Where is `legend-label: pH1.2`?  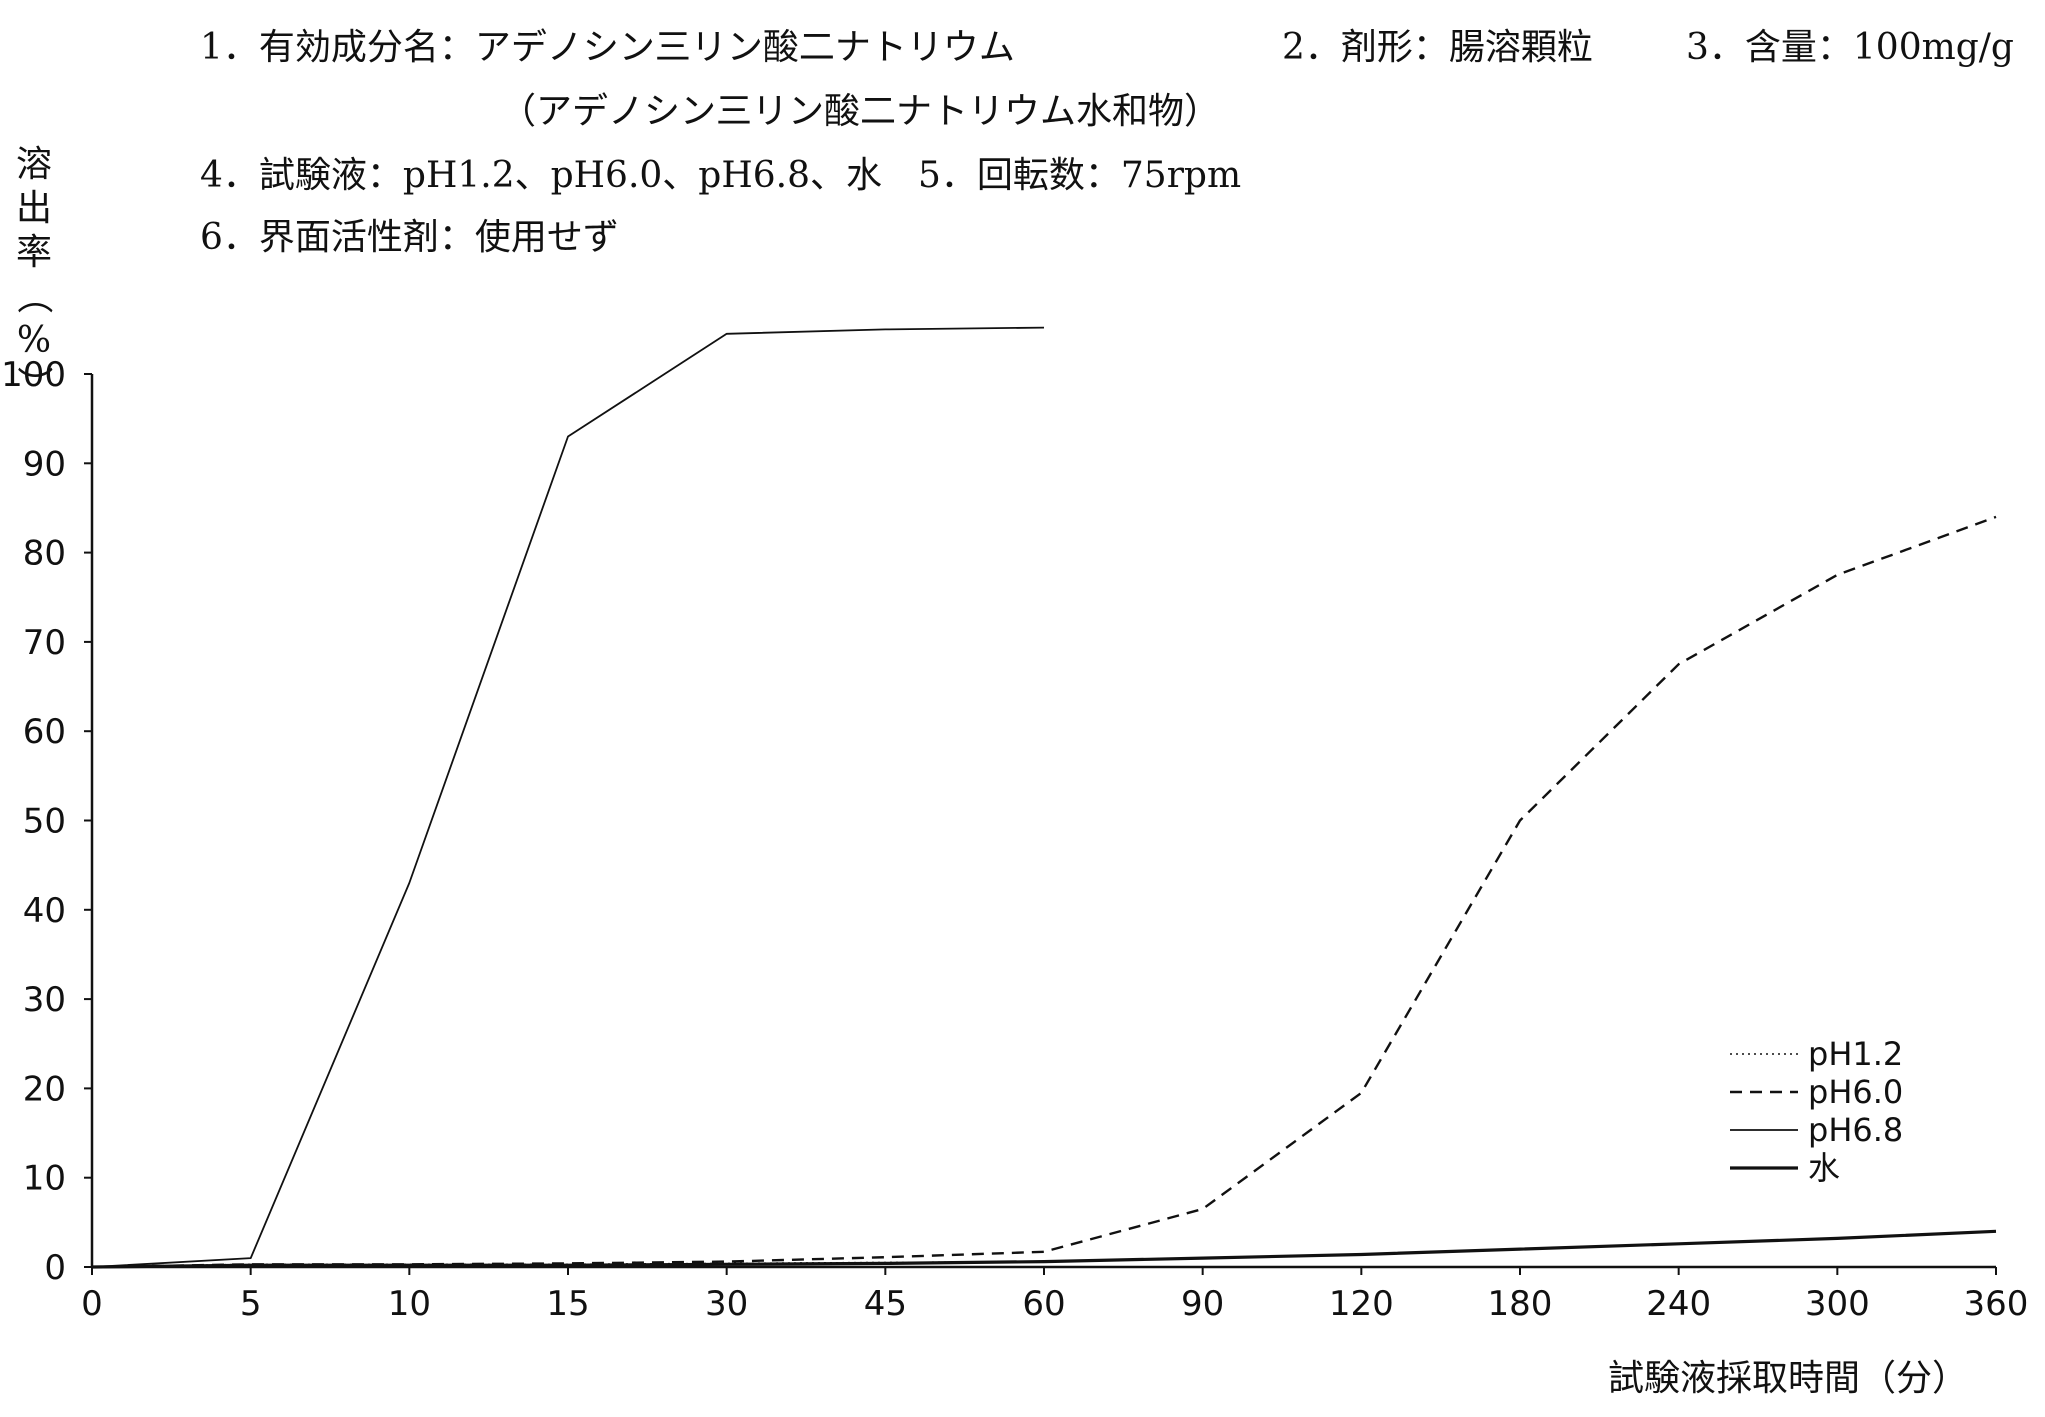 legend-label: pH1.2 is located at coordinates (1855, 1054).